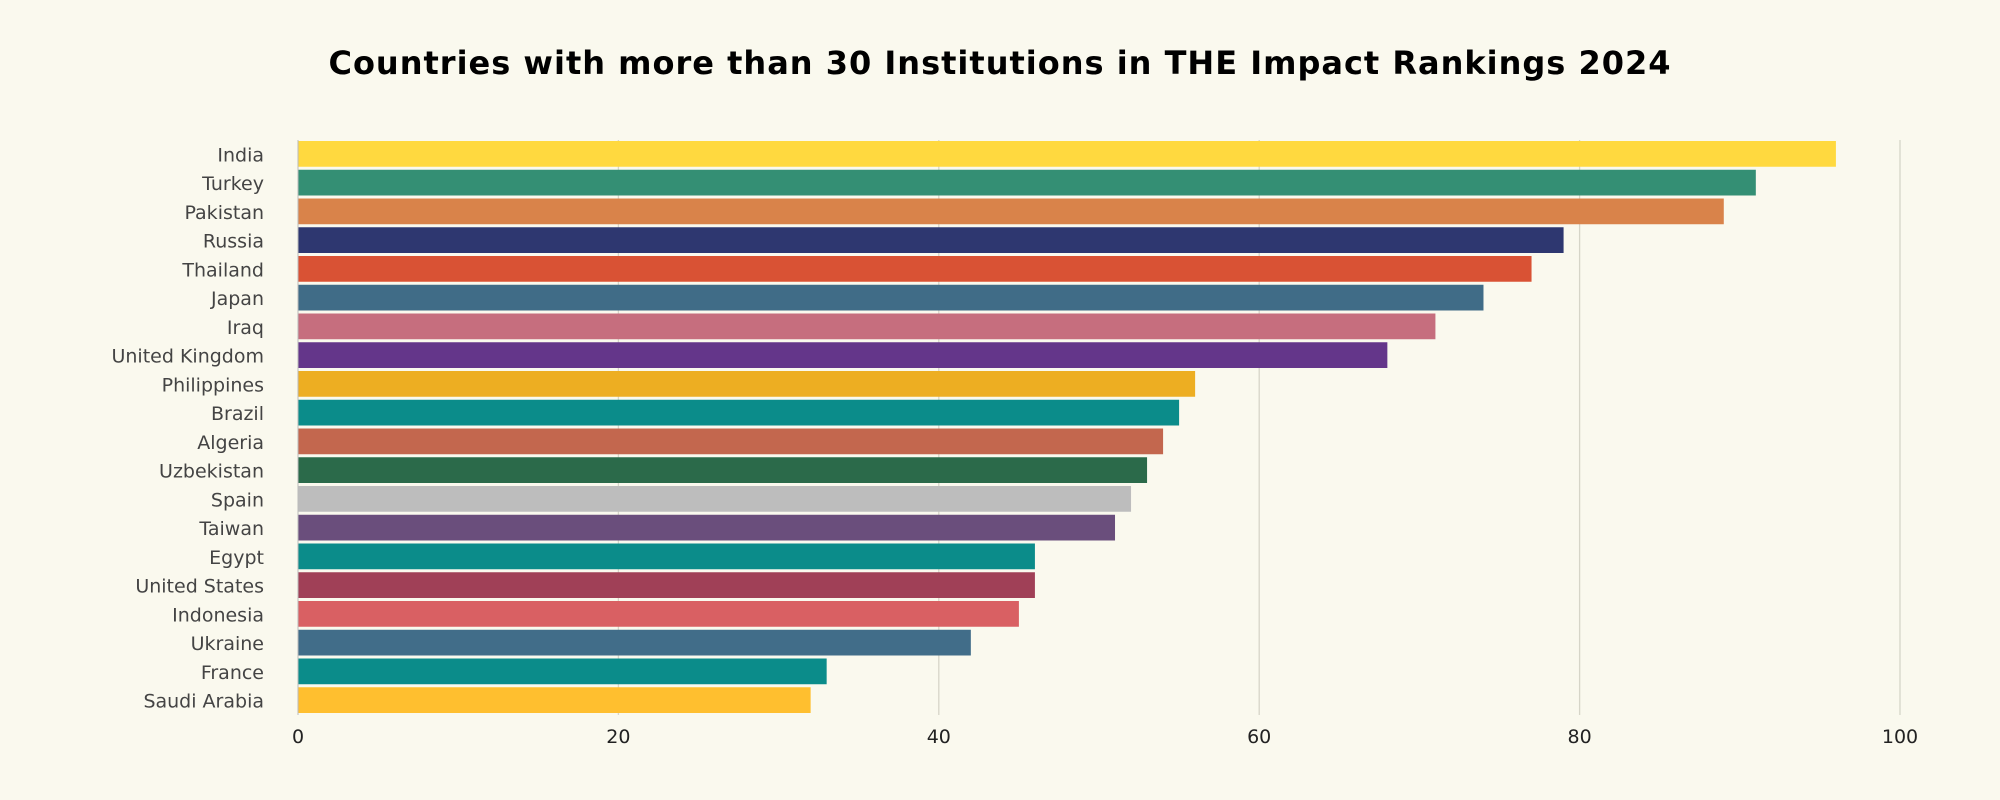  I want to click on category-label: United States, so click(199, 587).